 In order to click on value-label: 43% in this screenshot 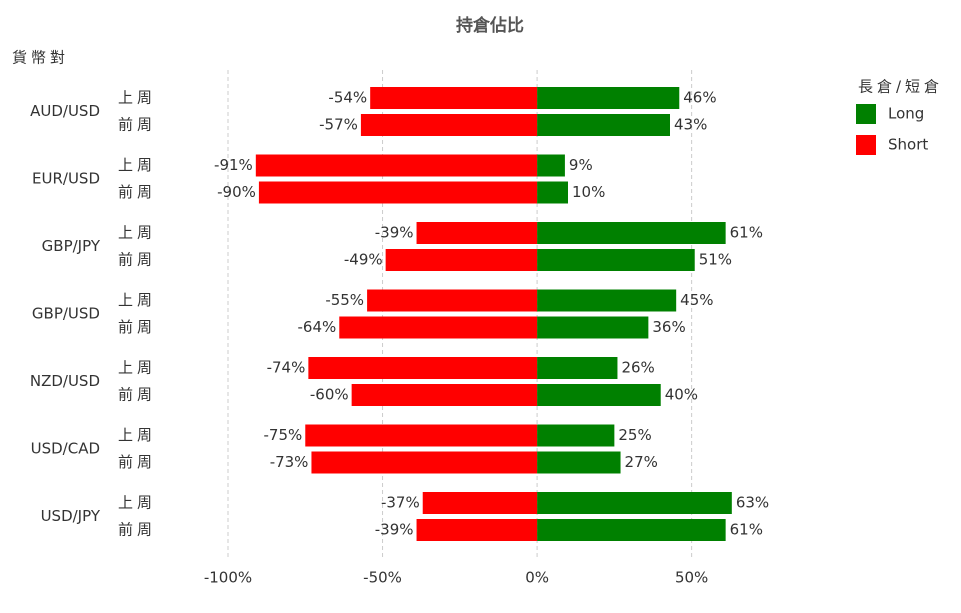, I will do `click(690, 125)`.